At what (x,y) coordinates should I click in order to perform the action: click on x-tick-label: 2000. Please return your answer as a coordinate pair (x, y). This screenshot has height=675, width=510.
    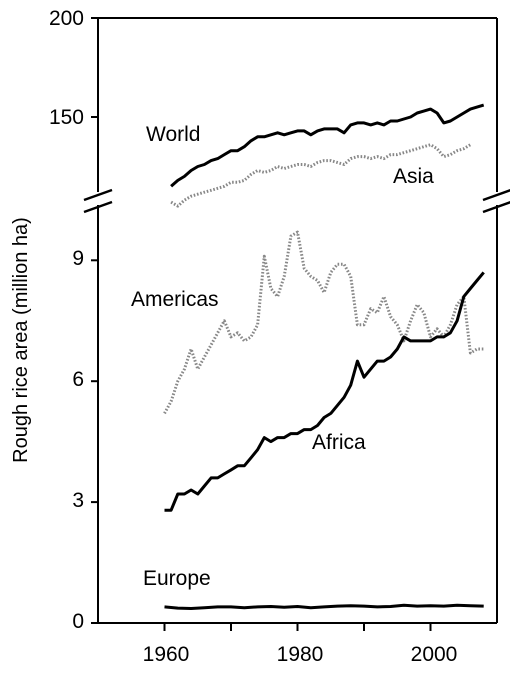
    Looking at the image, I should click on (434, 654).